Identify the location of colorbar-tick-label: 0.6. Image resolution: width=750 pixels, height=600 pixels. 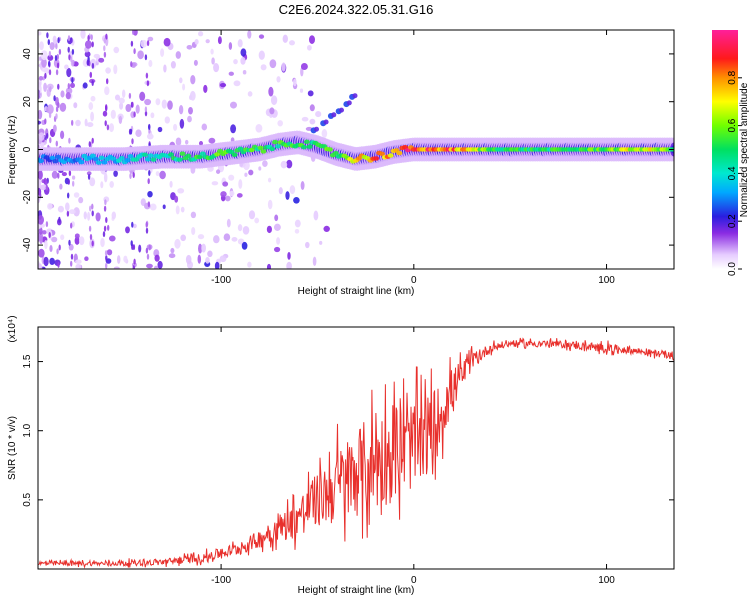
(732, 125).